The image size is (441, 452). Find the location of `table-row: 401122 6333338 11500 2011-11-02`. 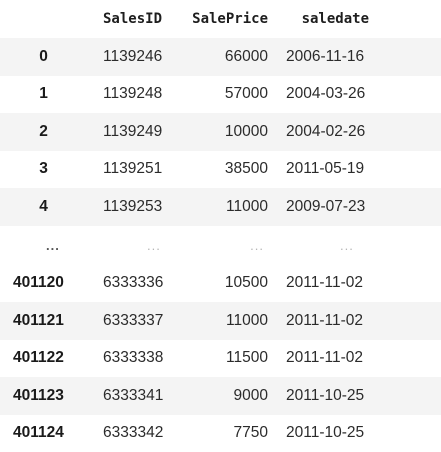

table-row: 401122 6333338 11500 2011-11-02 is located at coordinates (220, 359).